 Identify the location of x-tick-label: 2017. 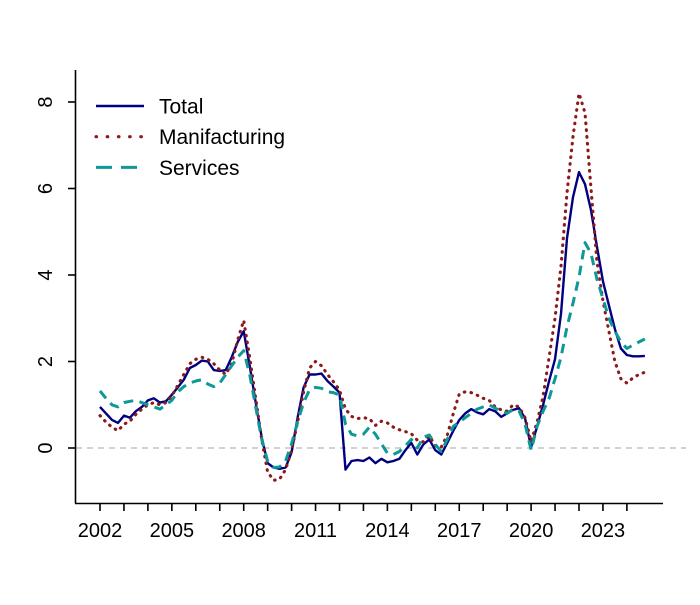
(459, 531).